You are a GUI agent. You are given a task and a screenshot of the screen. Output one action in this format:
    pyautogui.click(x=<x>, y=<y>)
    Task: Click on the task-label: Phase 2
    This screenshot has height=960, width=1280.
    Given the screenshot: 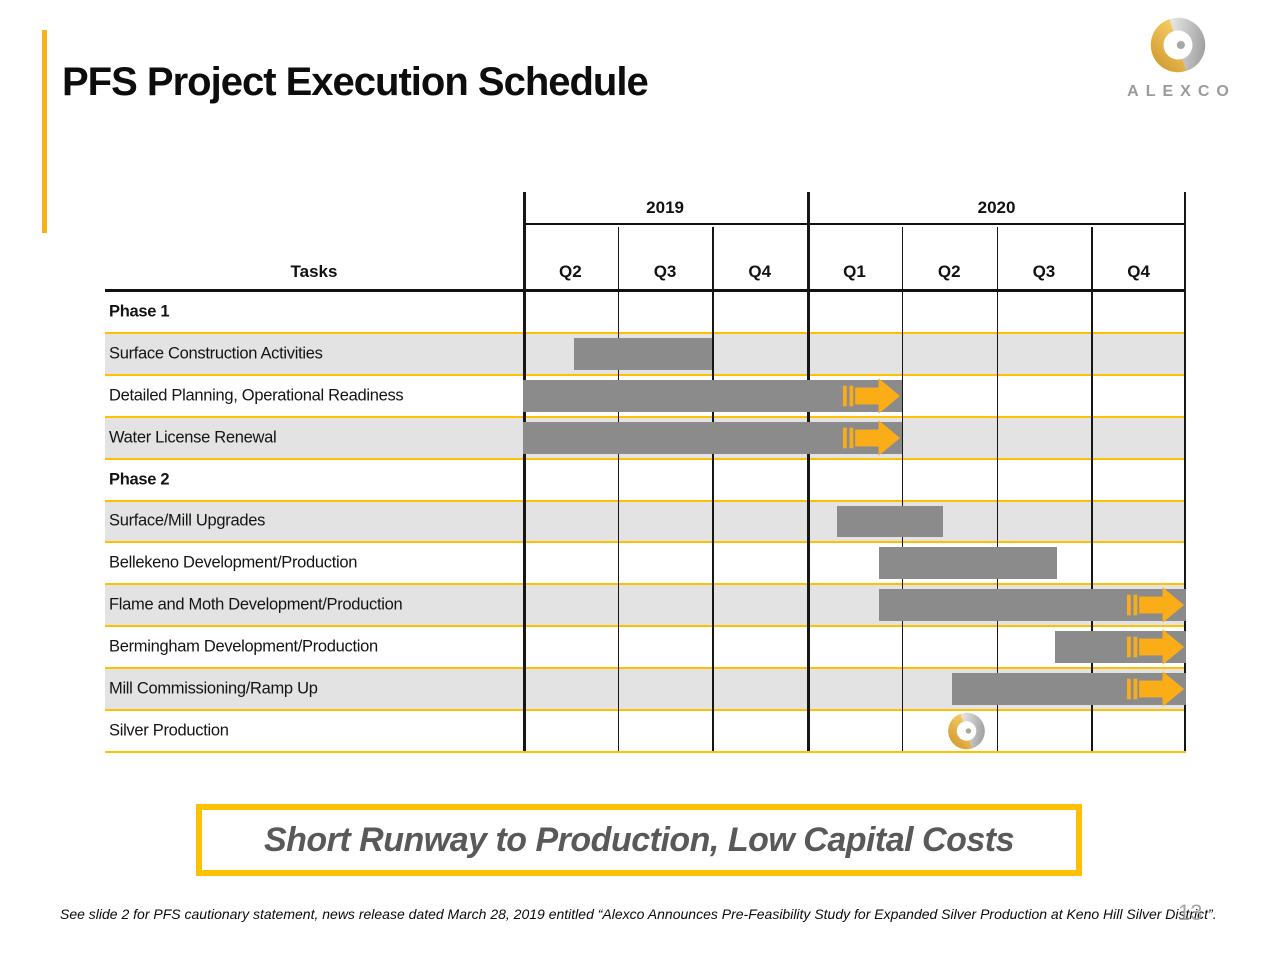 What is the action you would take?
    pyautogui.click(x=139, y=479)
    